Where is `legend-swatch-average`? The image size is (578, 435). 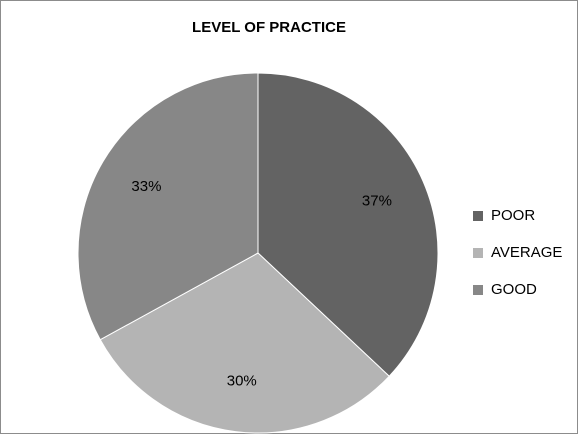
legend-swatch-average is located at coordinates (478, 252).